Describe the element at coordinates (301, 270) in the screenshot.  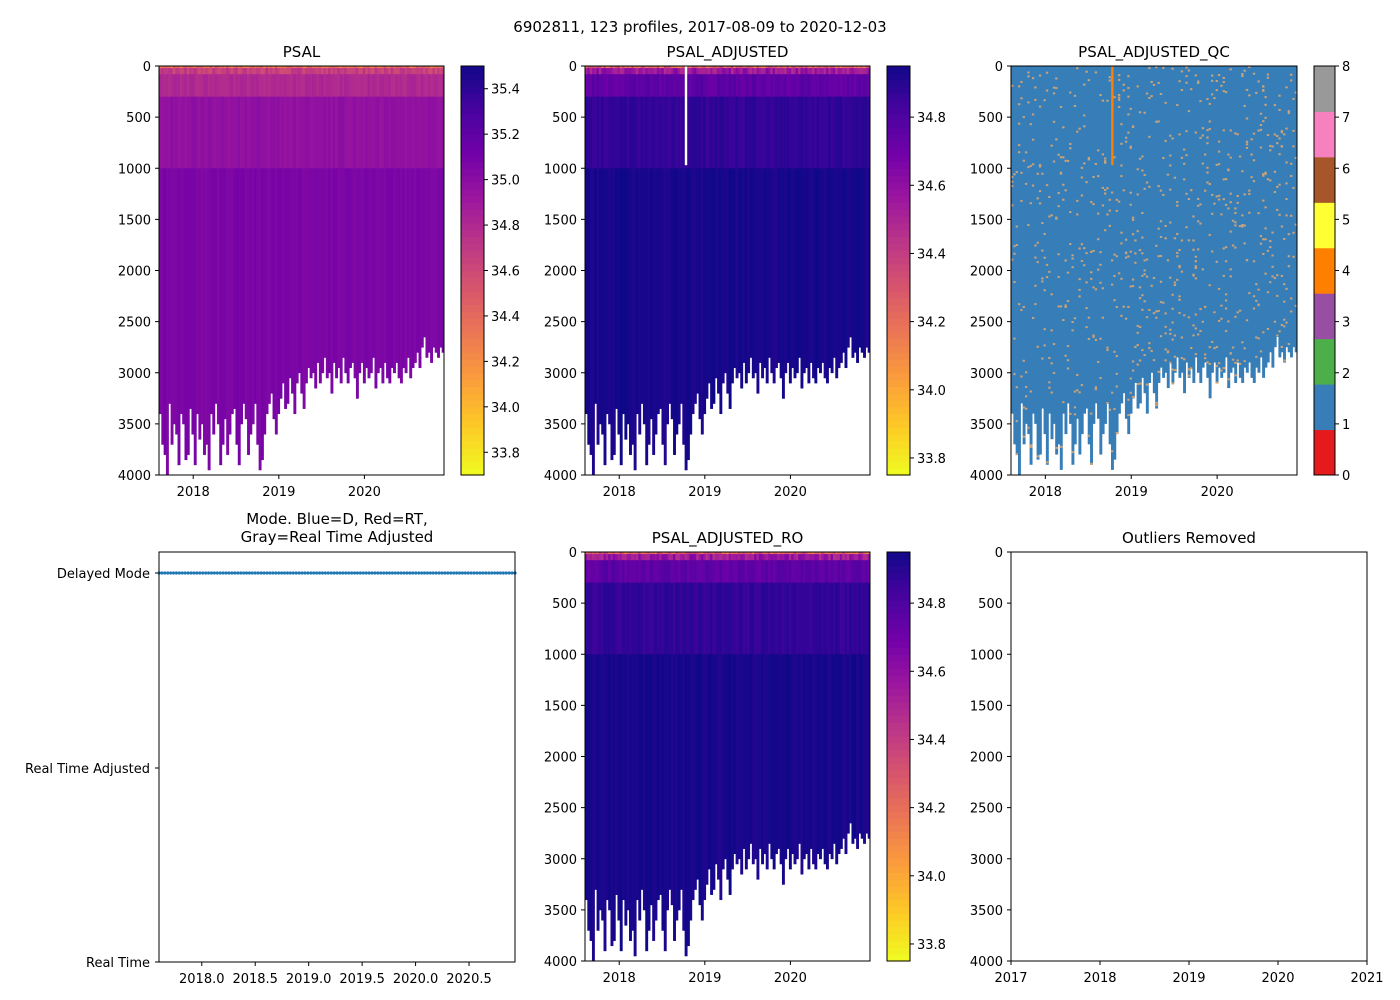
I see `heatmap-cells` at that location.